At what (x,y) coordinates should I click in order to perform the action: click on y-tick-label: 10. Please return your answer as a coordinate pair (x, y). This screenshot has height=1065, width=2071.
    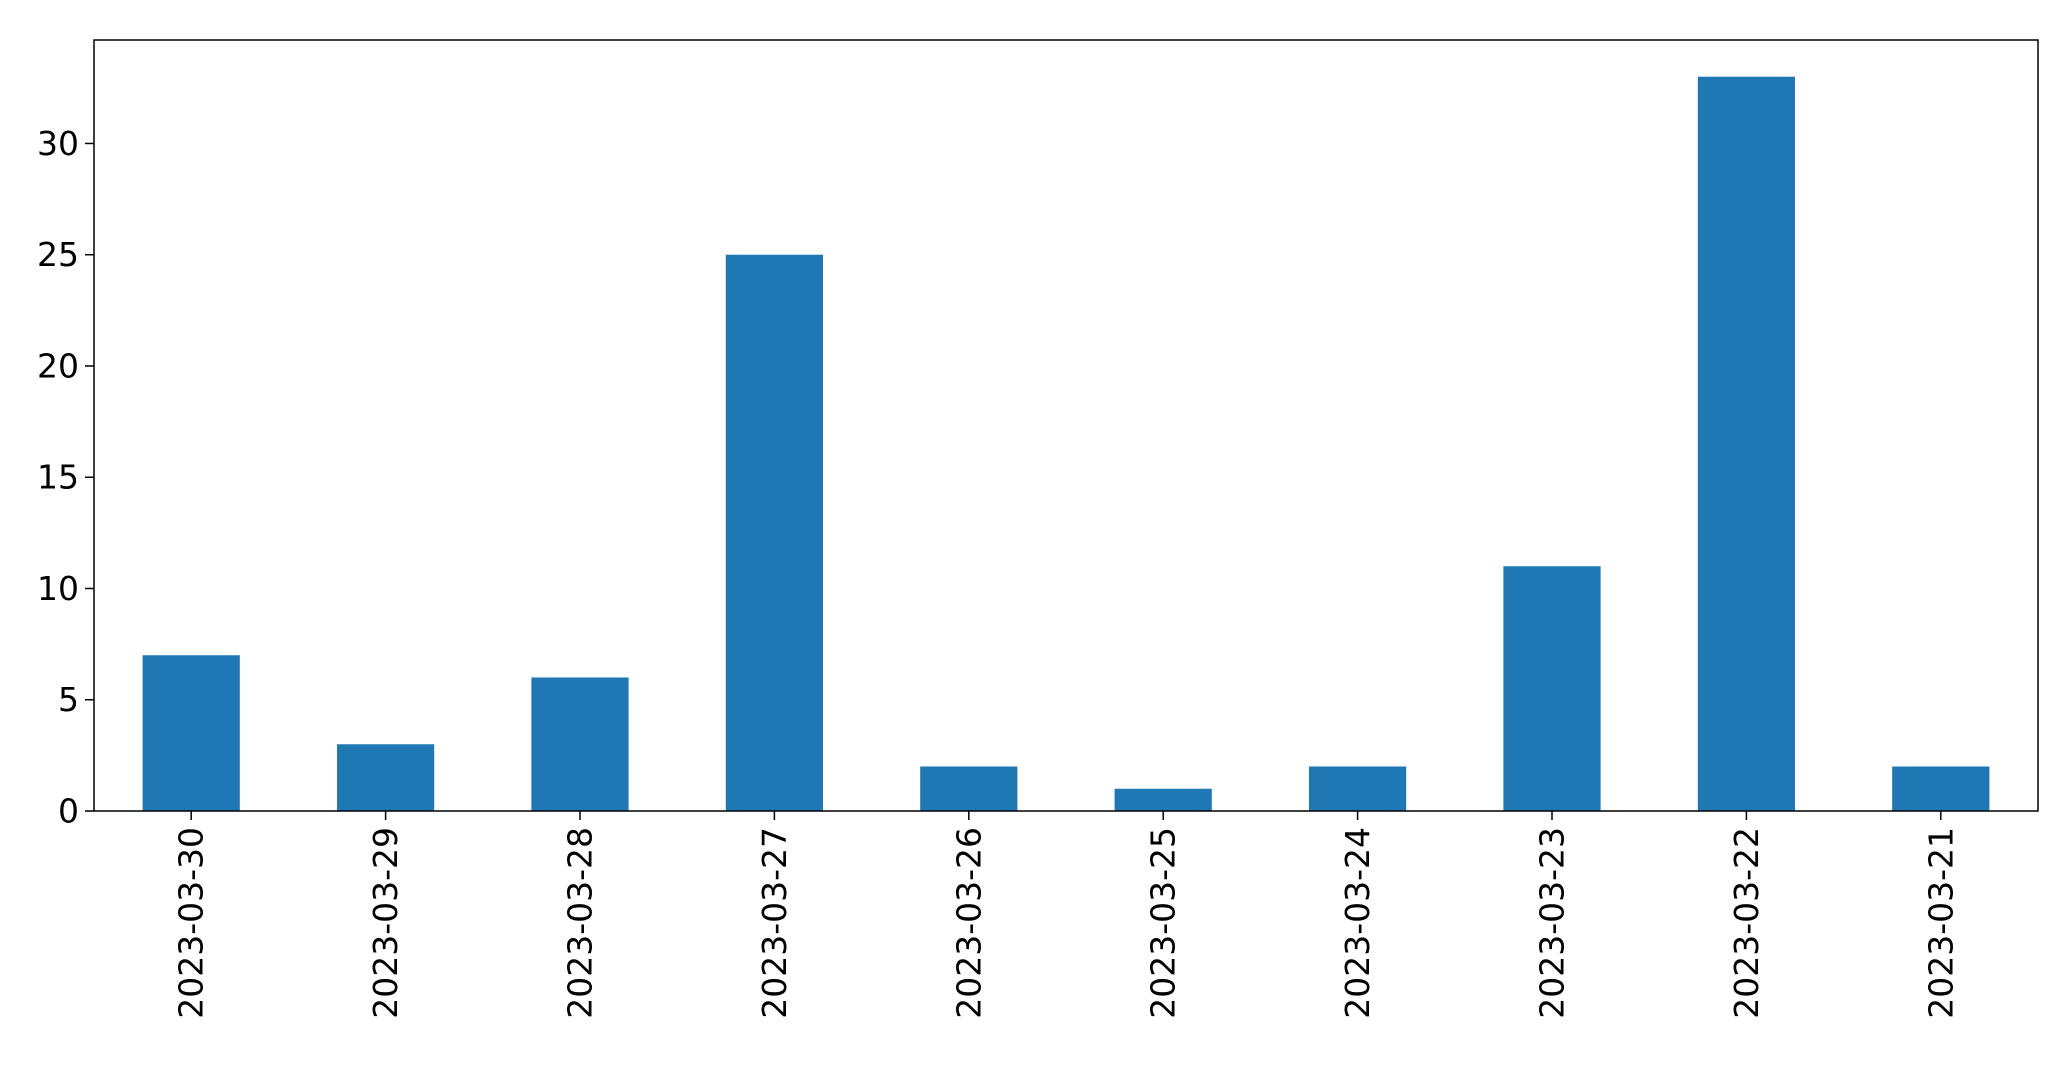
    Looking at the image, I should click on (58, 588).